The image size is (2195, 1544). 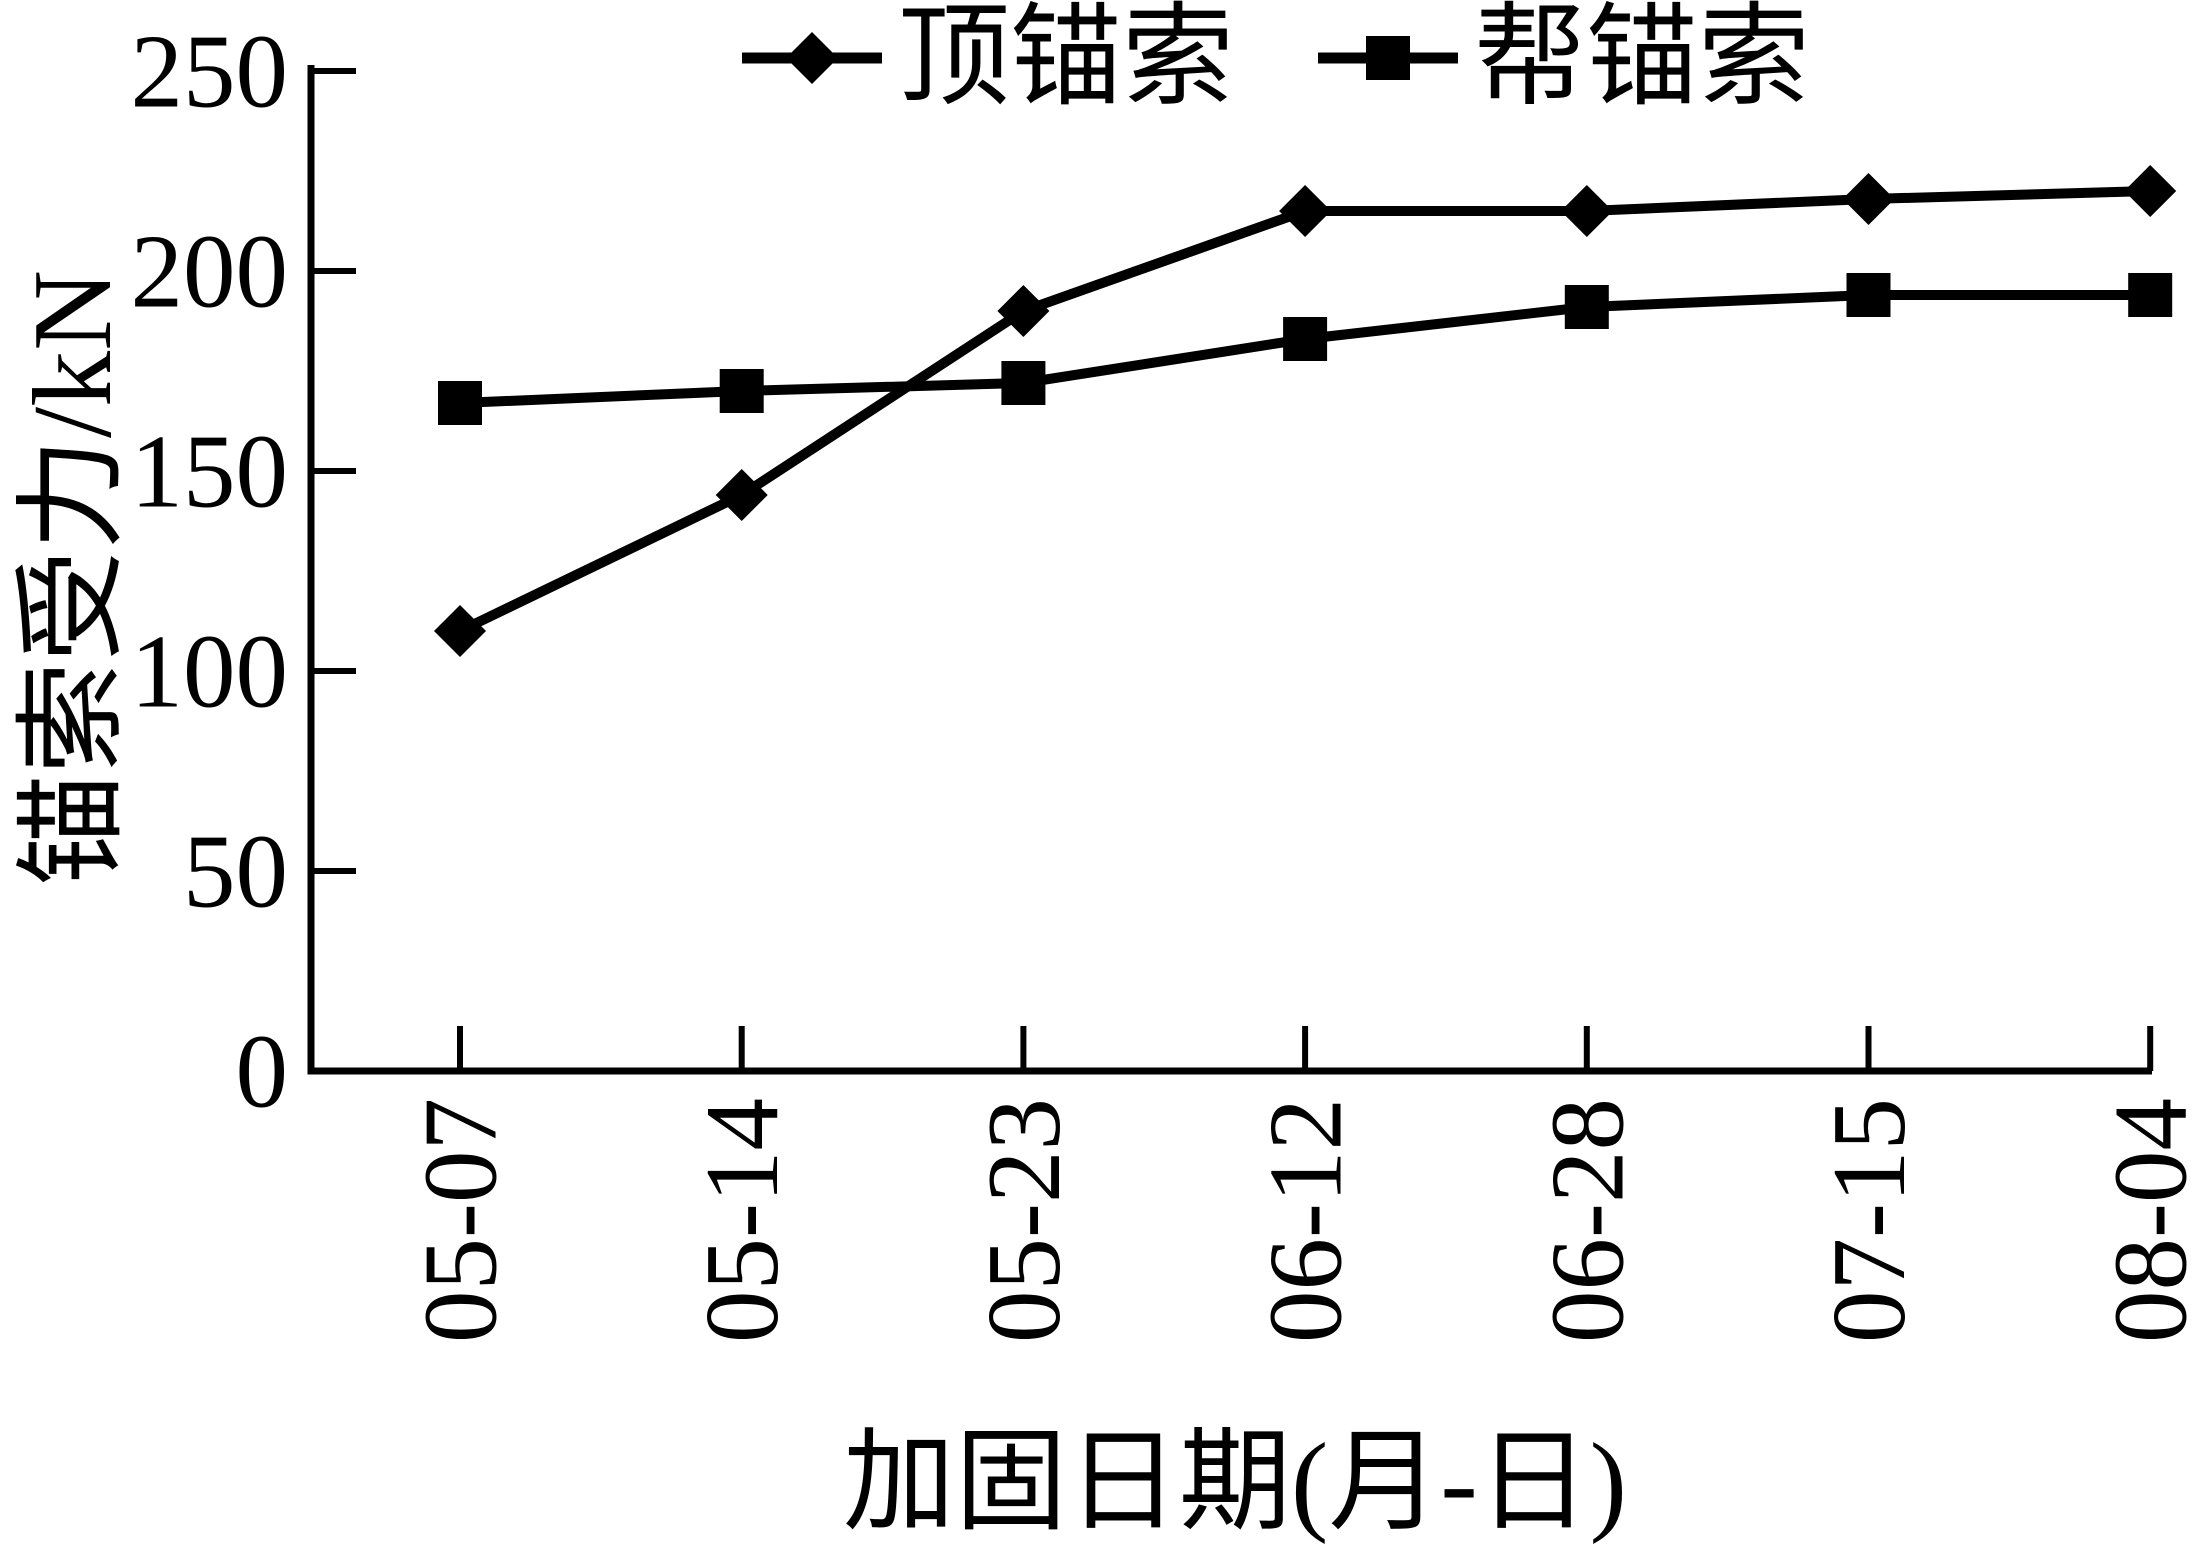 I want to click on y-axis-title: 锚索受力/kN, so click(x=73, y=578).